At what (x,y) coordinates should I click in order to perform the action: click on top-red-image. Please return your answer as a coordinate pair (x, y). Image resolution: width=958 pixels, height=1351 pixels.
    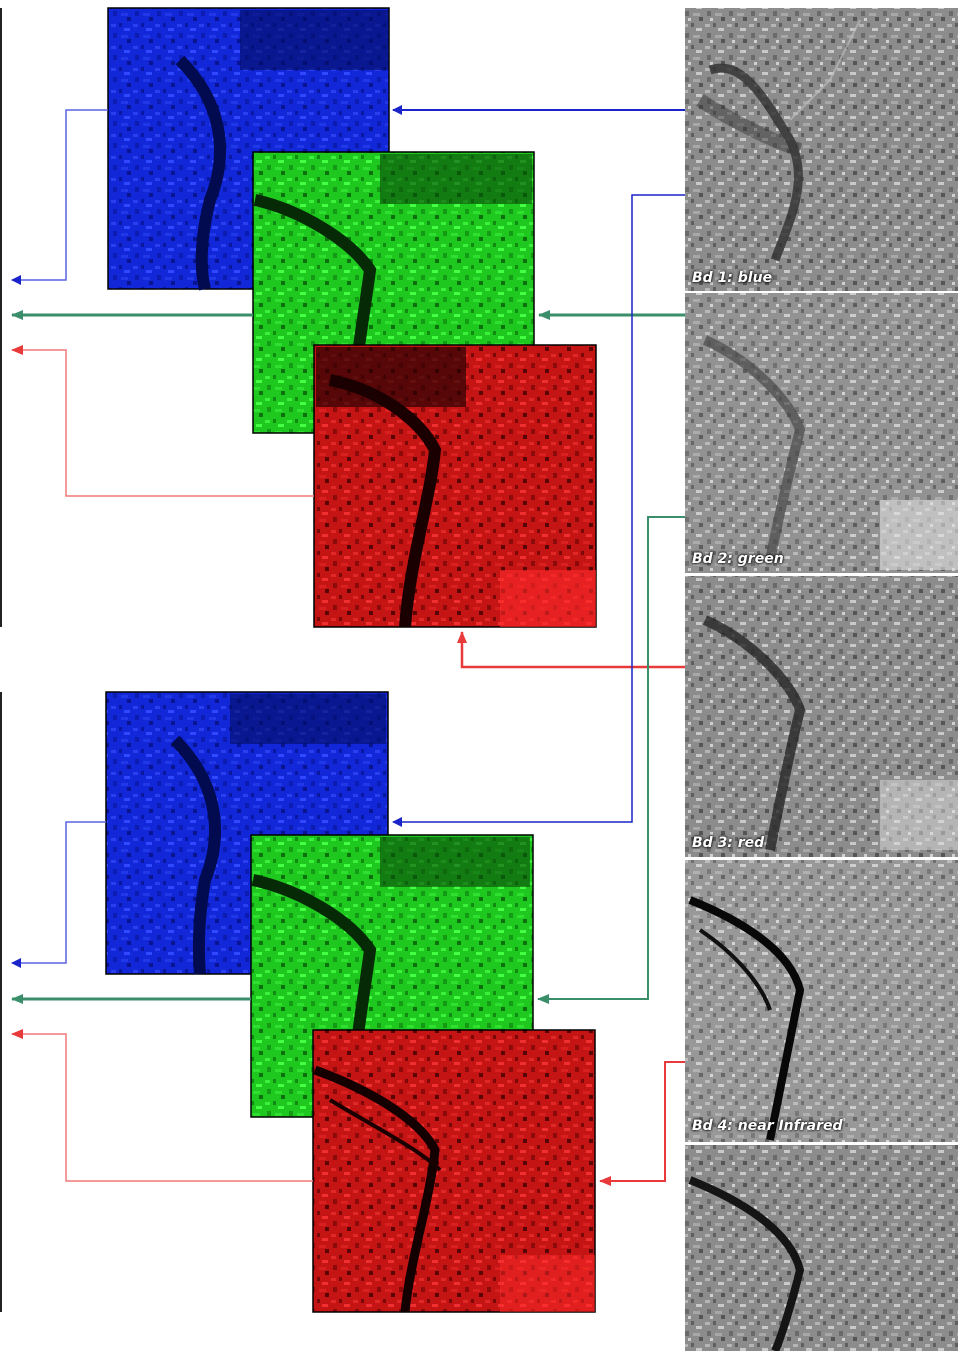
    Looking at the image, I should click on (455, 486).